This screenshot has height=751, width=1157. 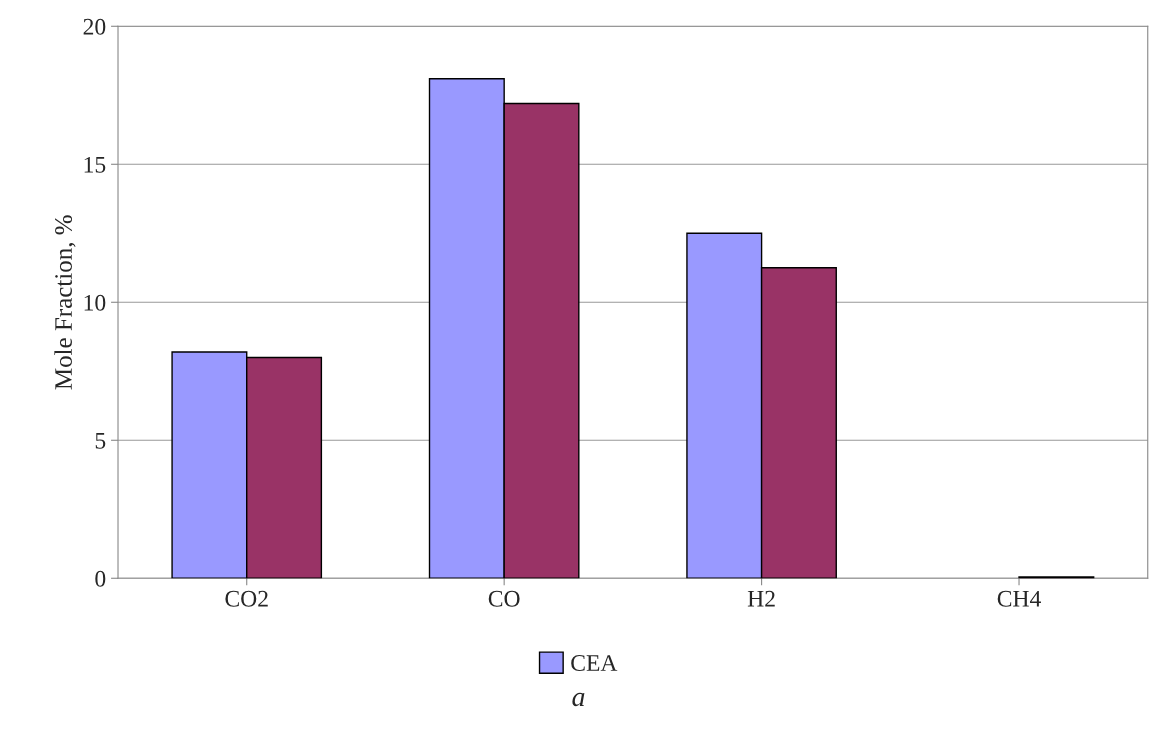 I want to click on x-tick-label: CO2, so click(x=246, y=598).